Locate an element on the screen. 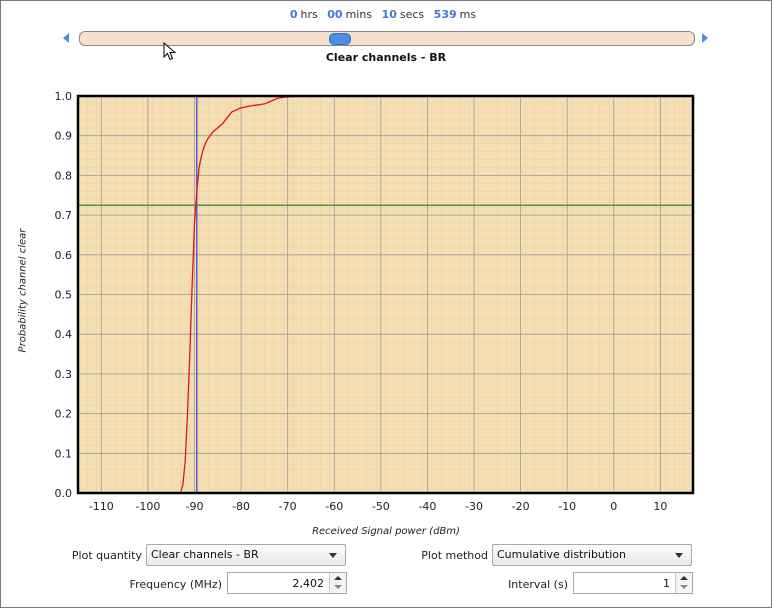  seconds-unit: secs is located at coordinates (412, 14).